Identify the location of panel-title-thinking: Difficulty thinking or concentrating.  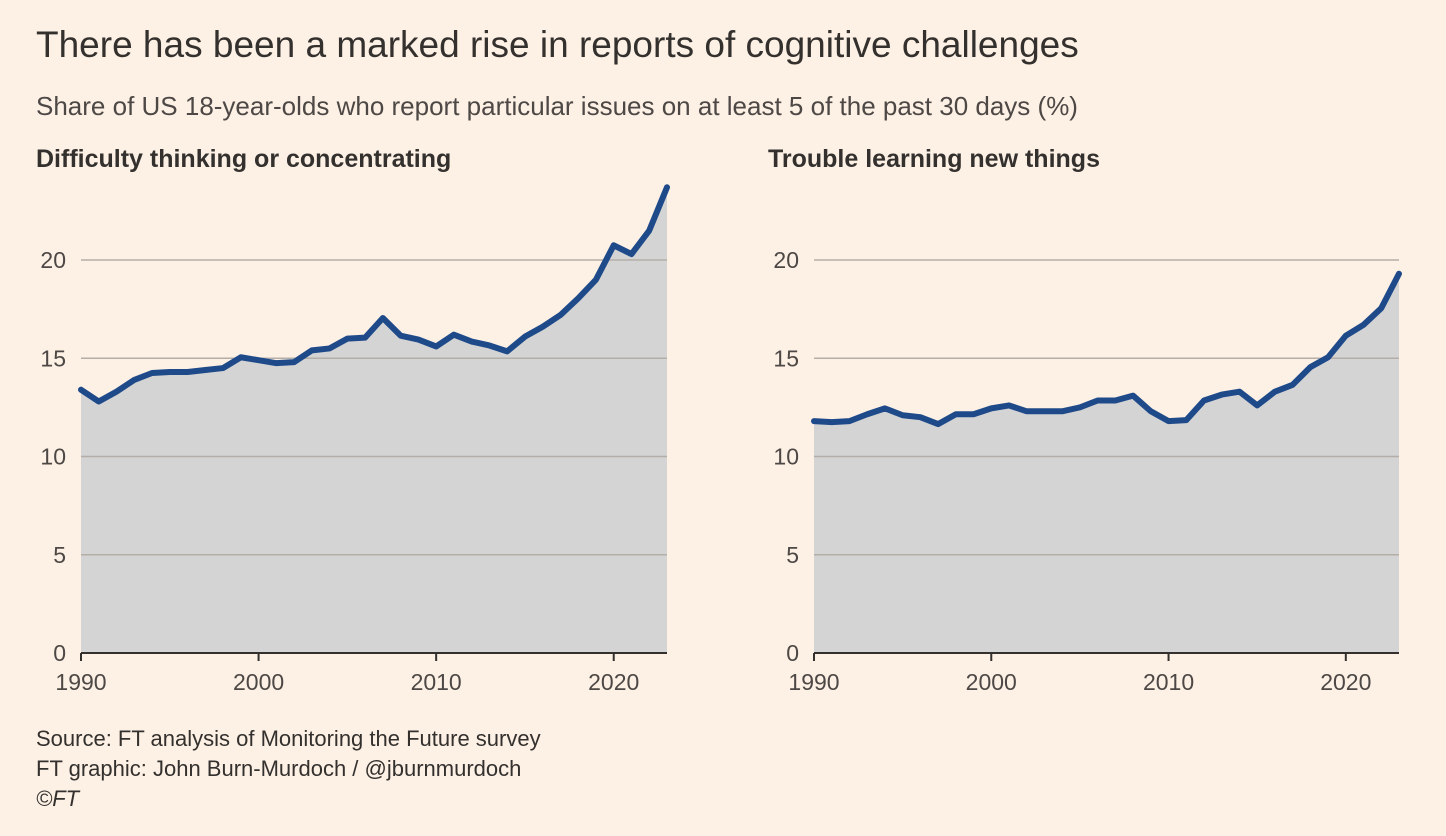
(244, 159).